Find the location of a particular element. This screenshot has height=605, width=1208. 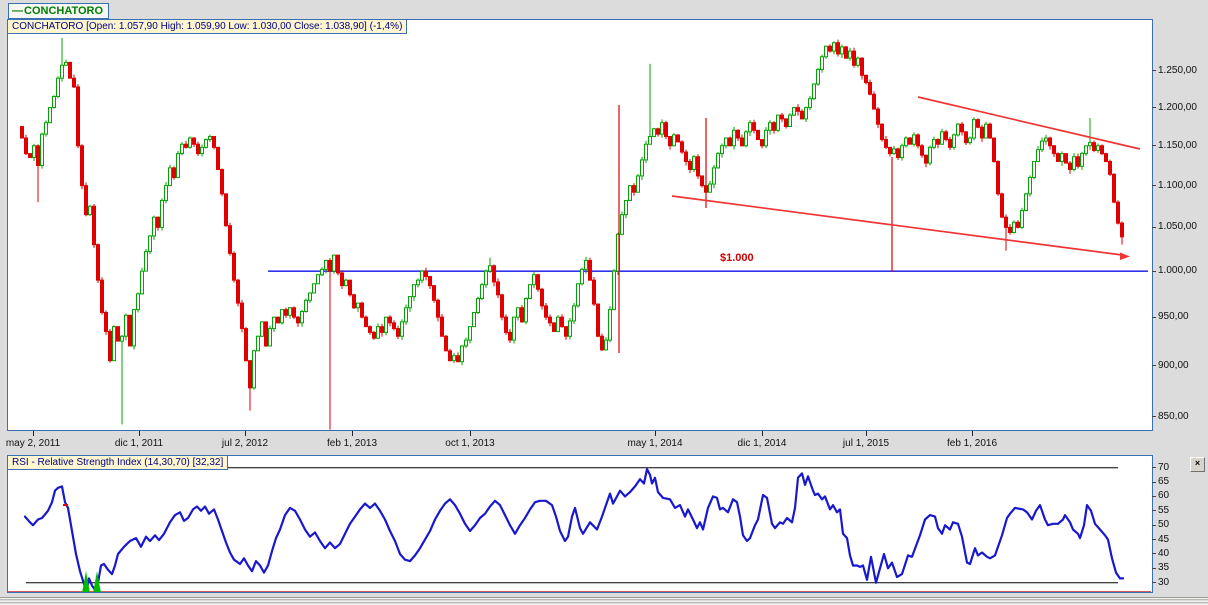

date-axis-label: dic 1, 2011 is located at coordinates (139, 443).